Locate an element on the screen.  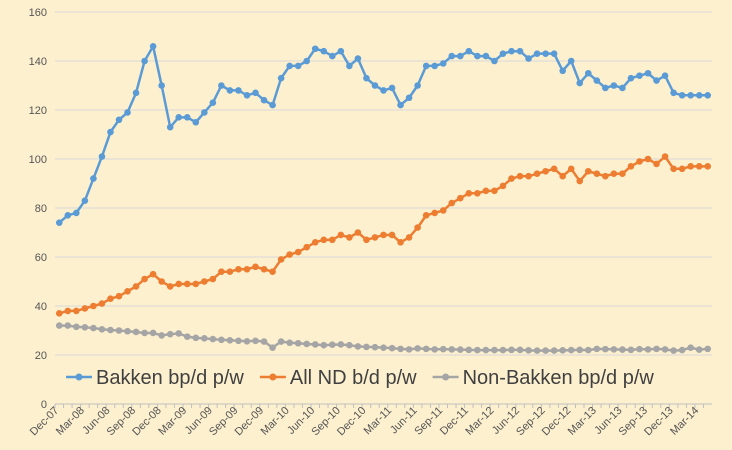
y-tick-label: 140 is located at coordinates (38, 62).